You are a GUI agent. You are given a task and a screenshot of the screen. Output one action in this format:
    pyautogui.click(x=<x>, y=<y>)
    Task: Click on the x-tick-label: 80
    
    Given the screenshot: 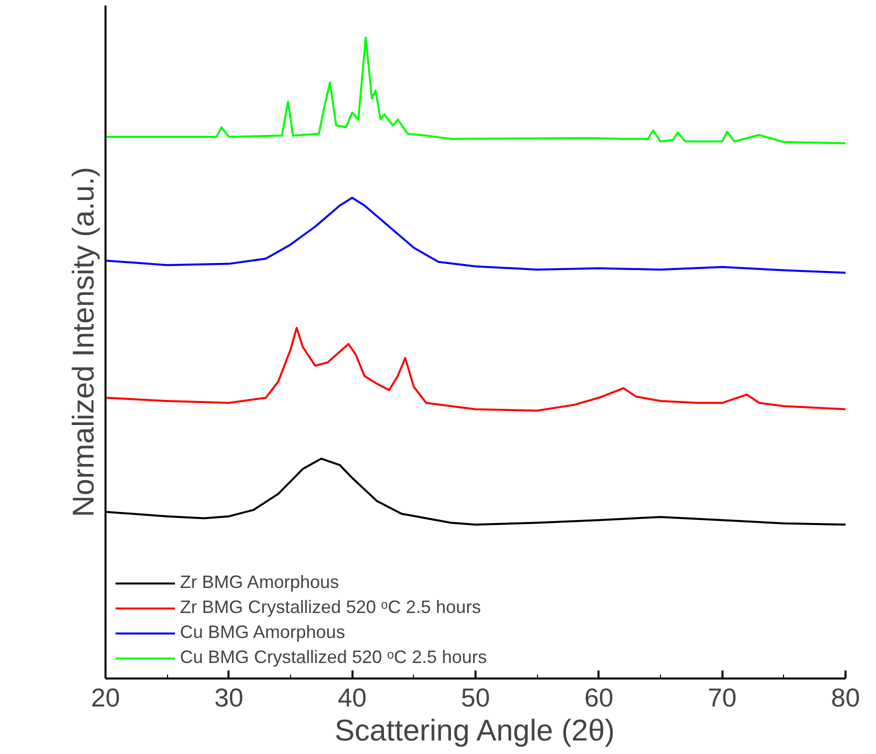 What is the action you would take?
    pyautogui.click(x=845, y=697)
    